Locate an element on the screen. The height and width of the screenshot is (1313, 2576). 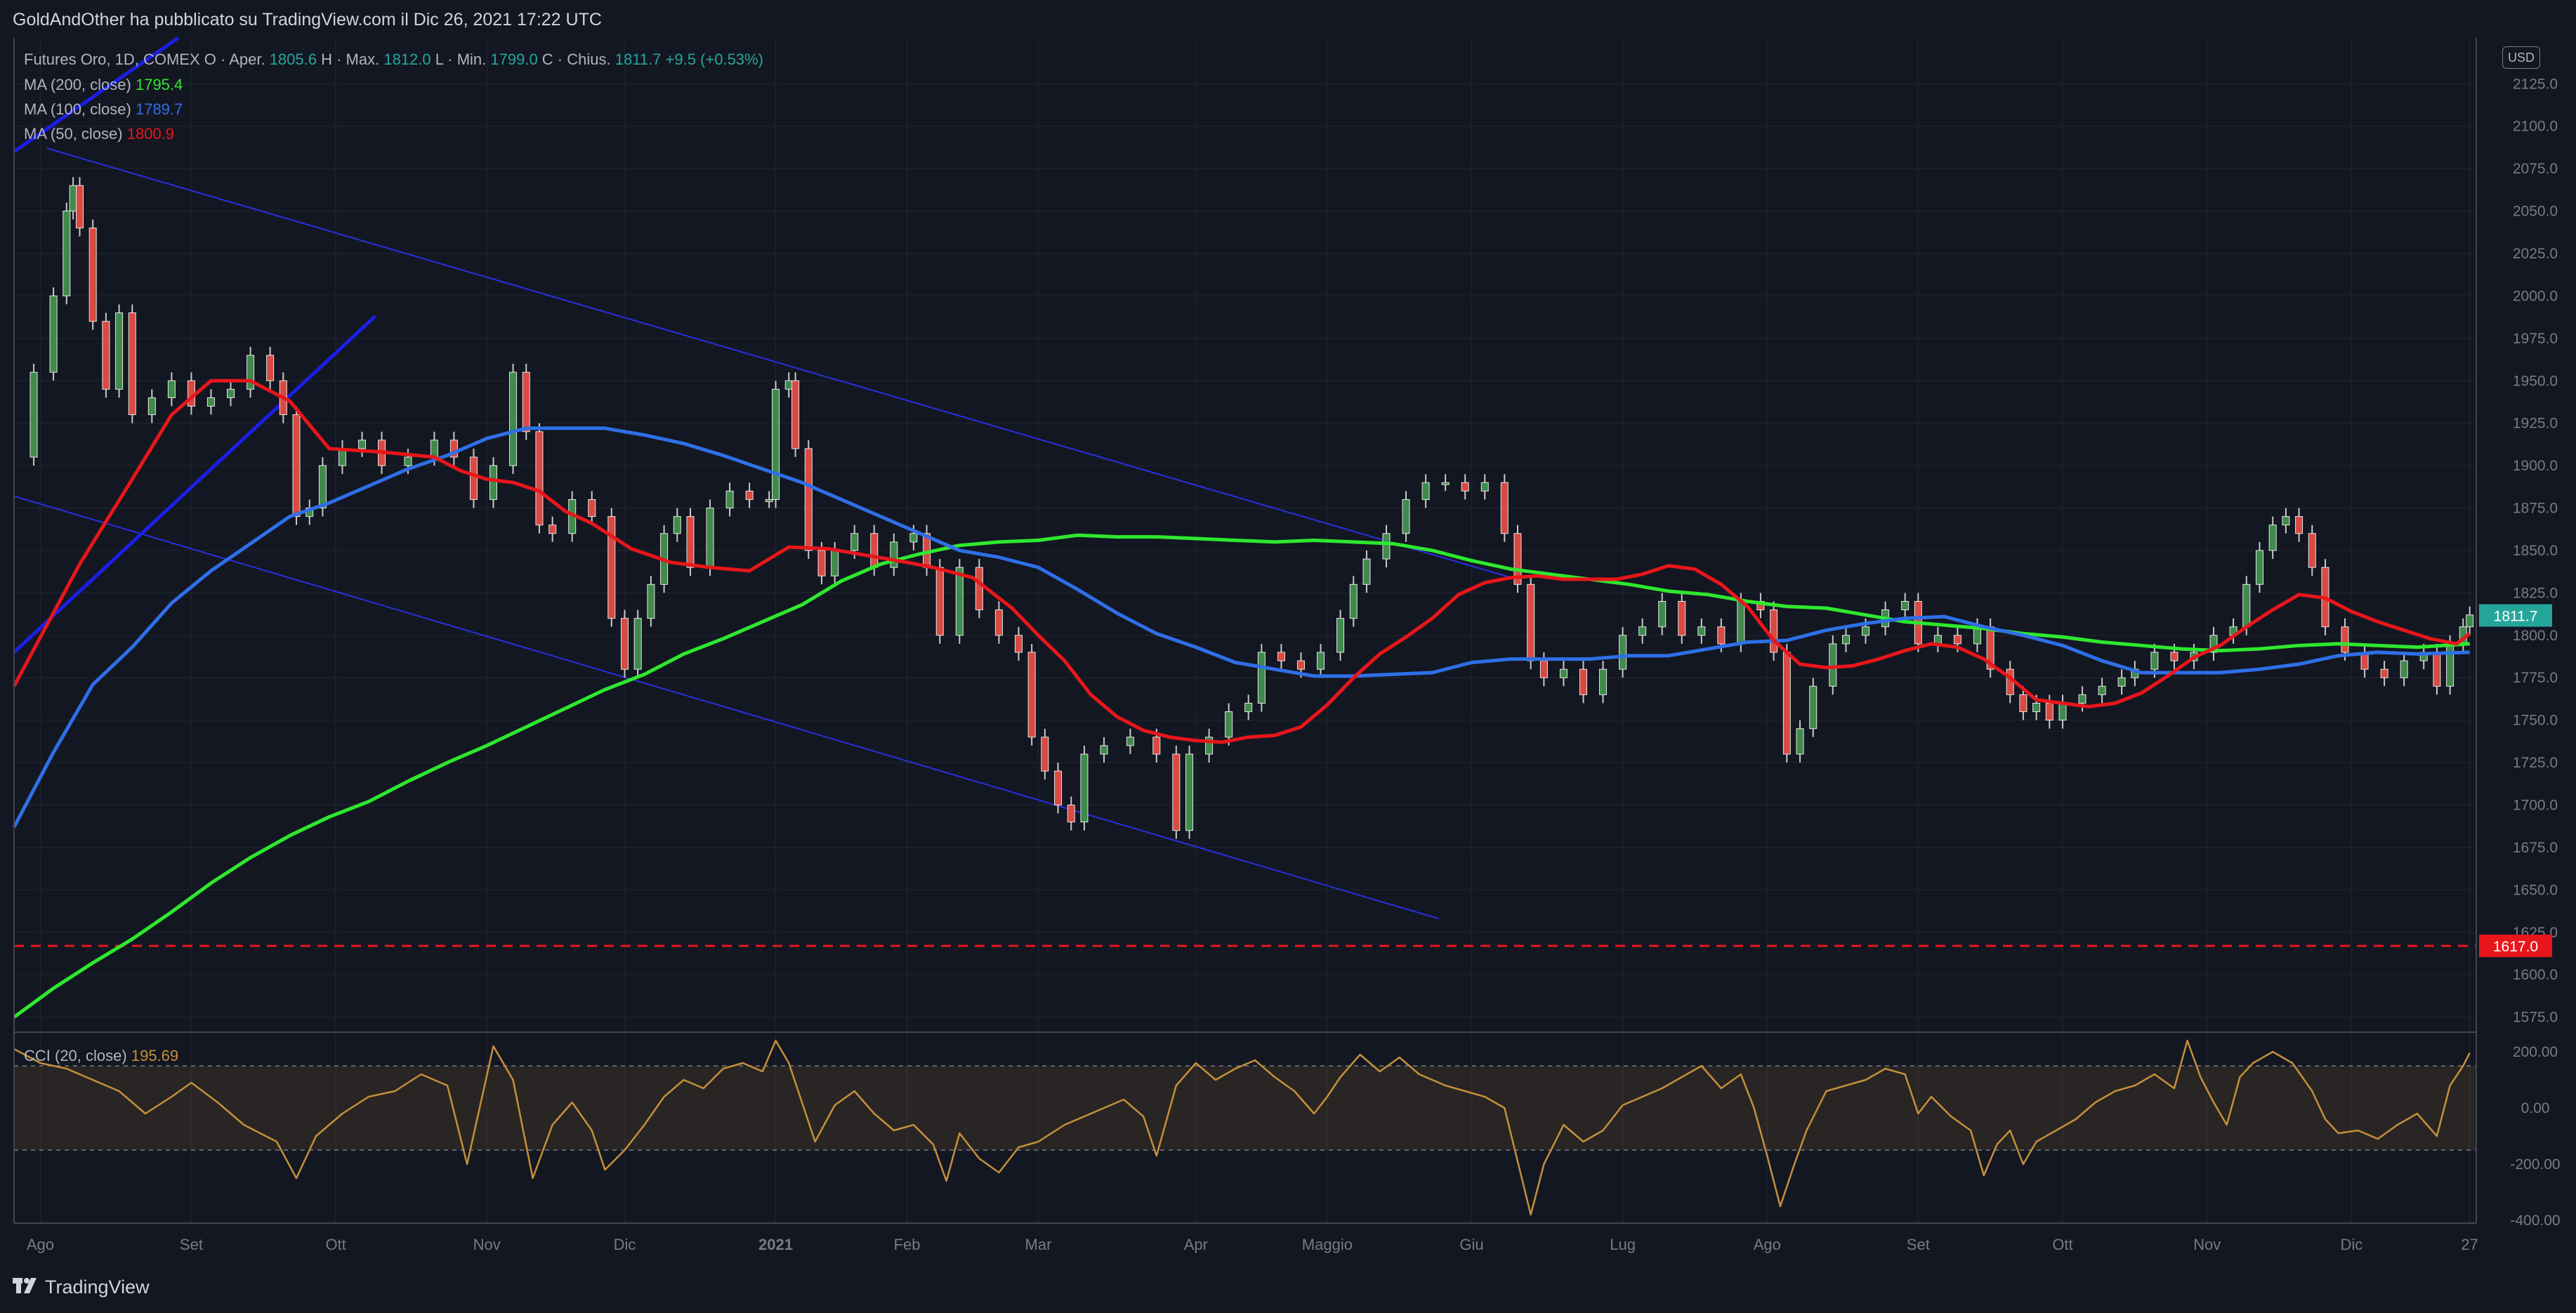
cci-y-tick-label: -200.00 is located at coordinates (2535, 1164).